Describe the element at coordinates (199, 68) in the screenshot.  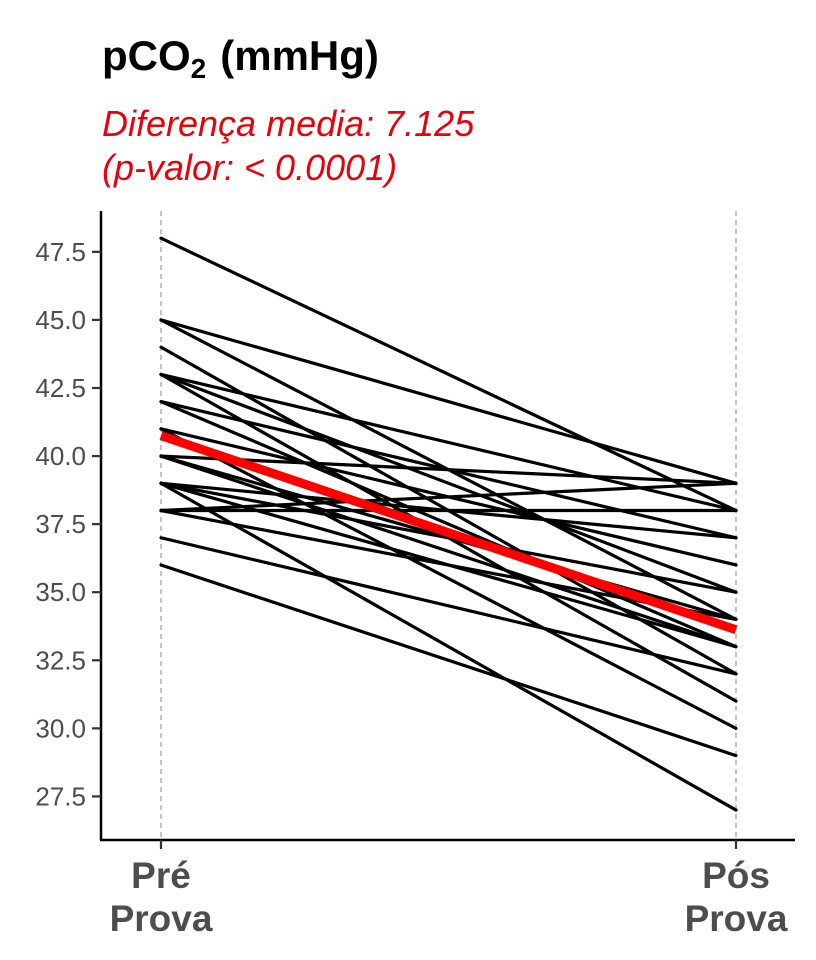
I see `chart-title-subscript: 2` at that location.